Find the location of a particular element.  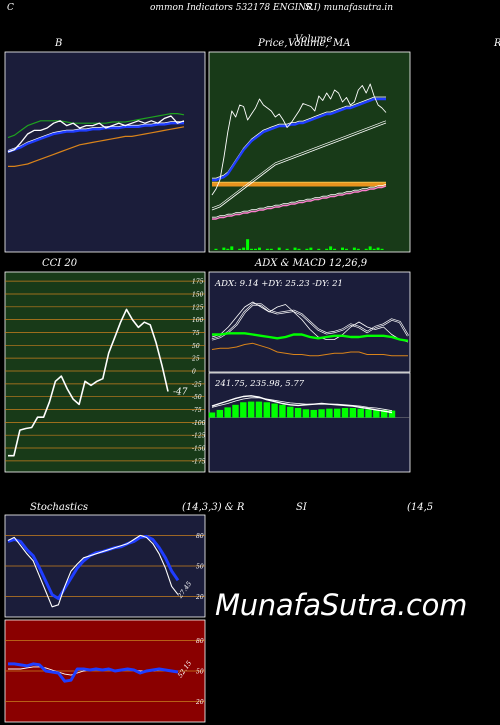

cci-tick-label: -75 is located at coordinates (197, 410).